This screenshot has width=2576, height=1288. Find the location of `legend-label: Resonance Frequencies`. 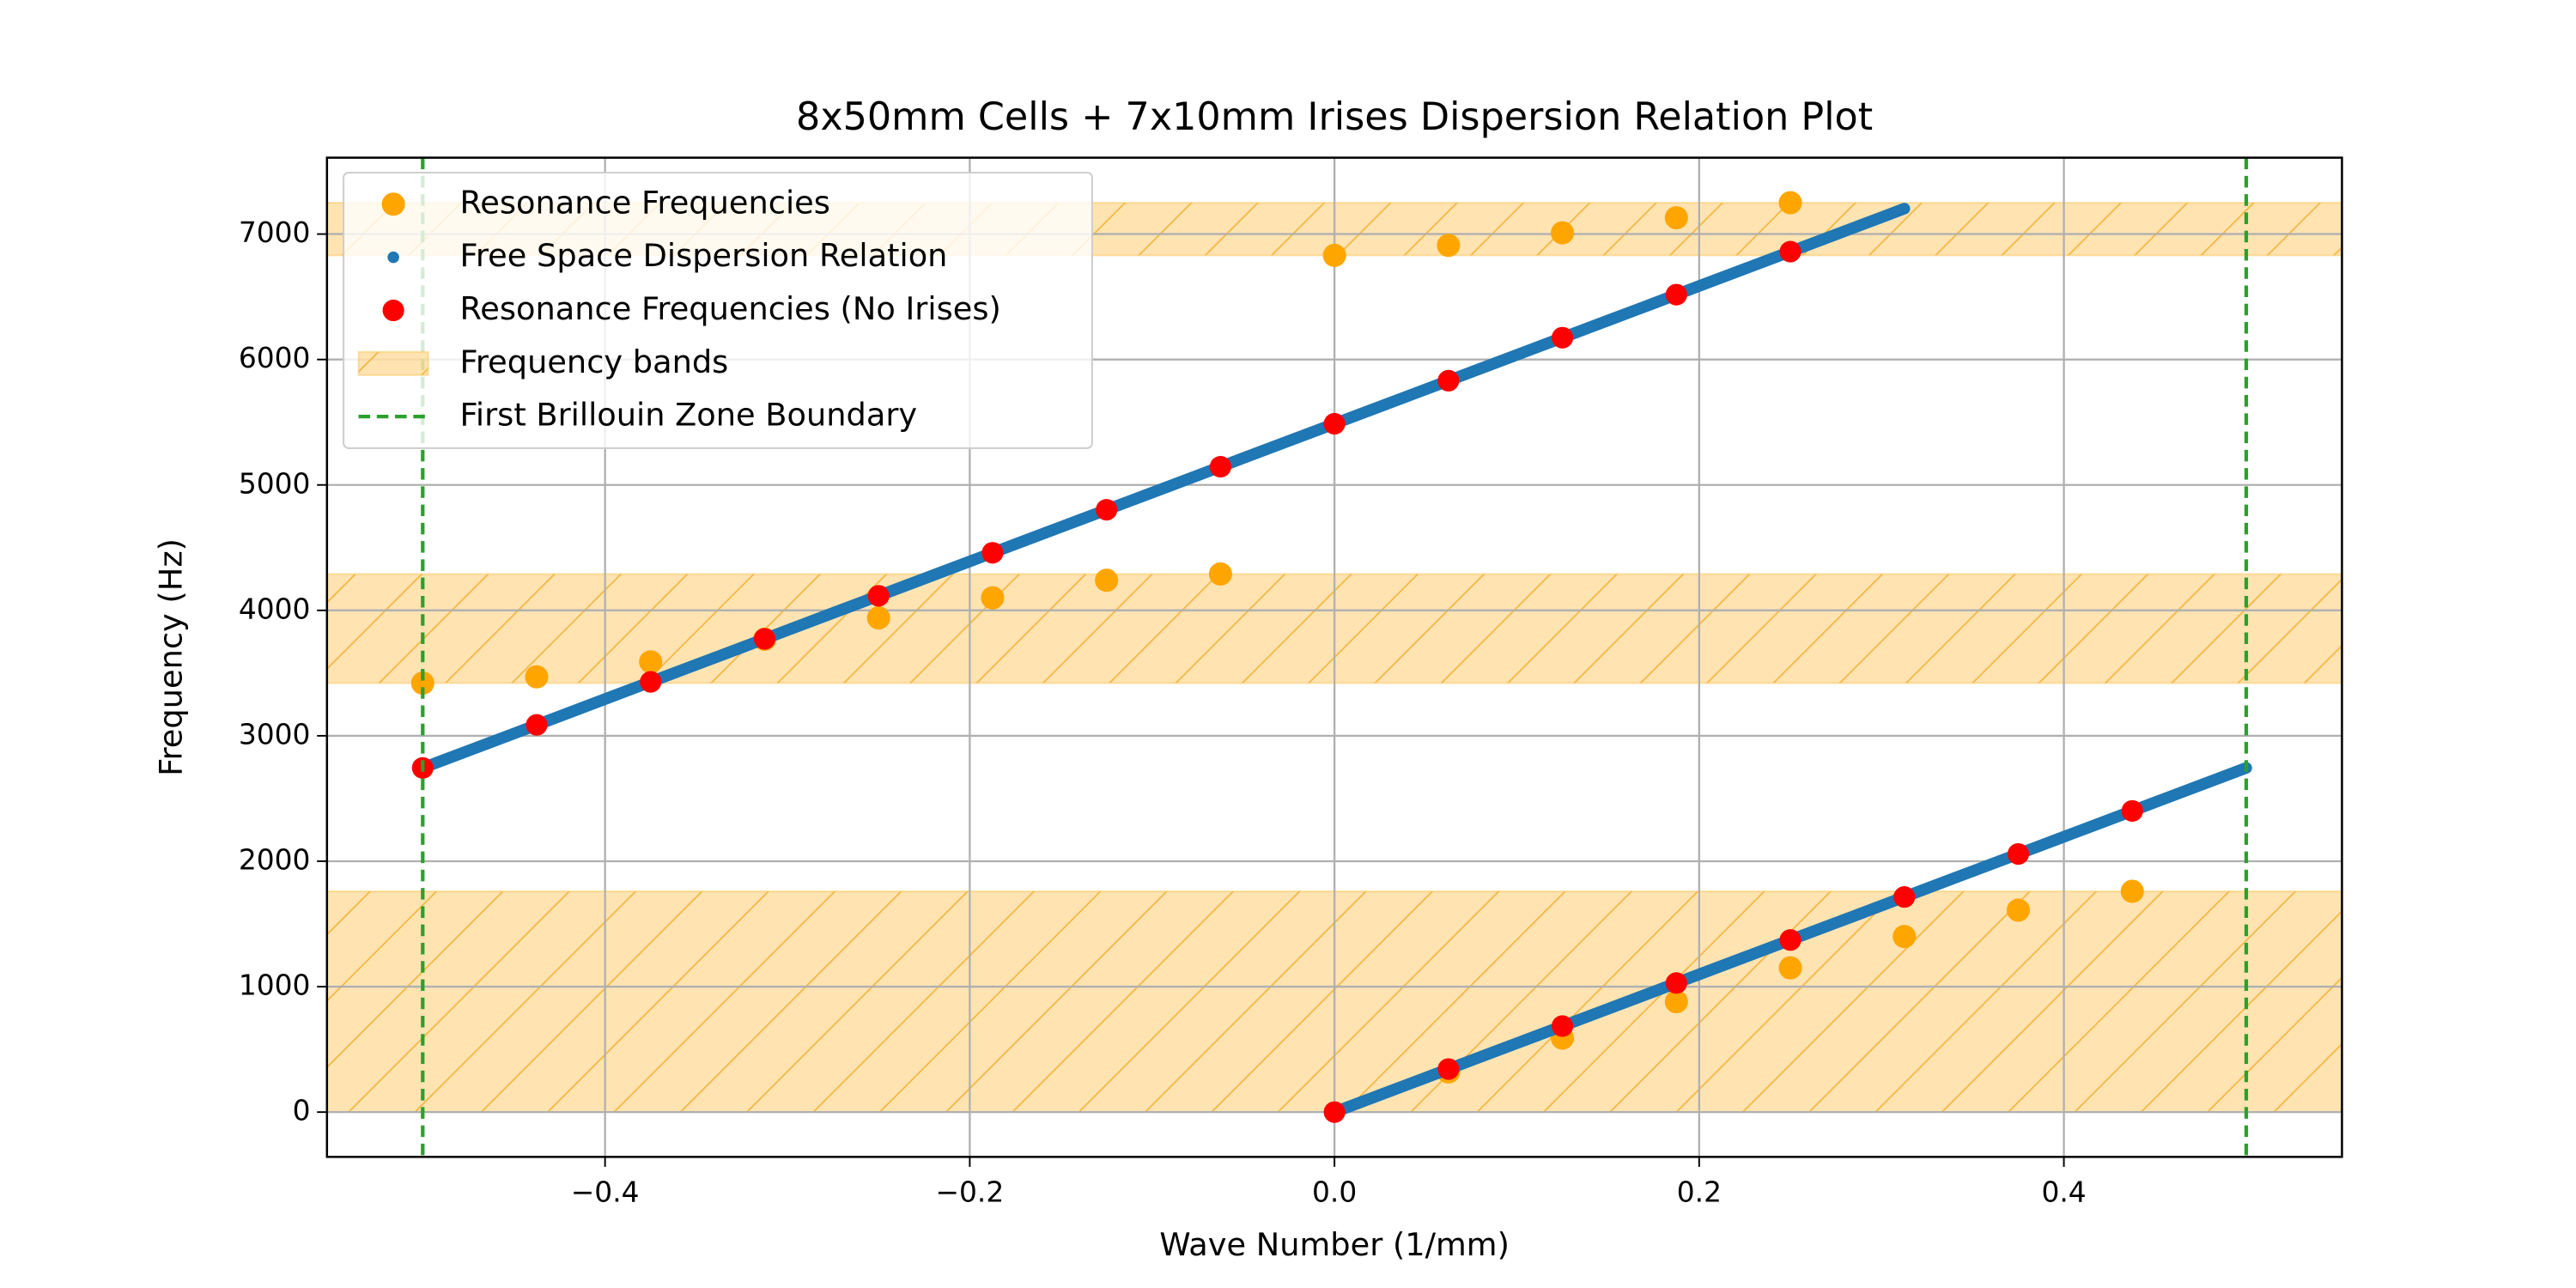

legend-label: Resonance Frequencies is located at coordinates (644, 202).